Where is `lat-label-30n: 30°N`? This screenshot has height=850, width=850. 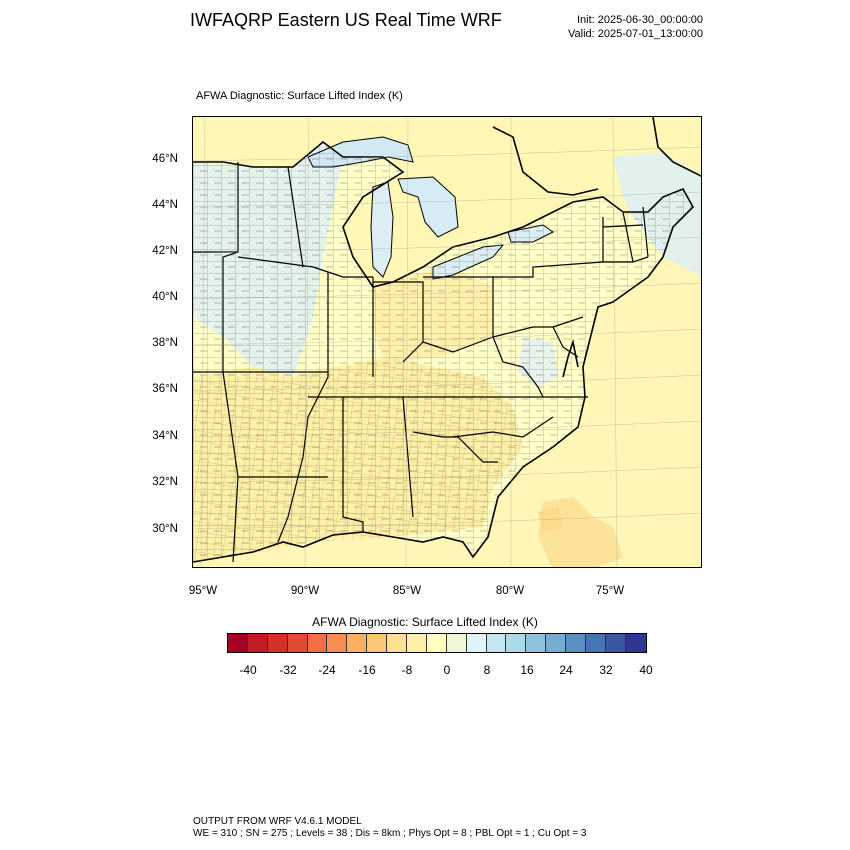
lat-label-30n: 30°N is located at coordinates (165, 529).